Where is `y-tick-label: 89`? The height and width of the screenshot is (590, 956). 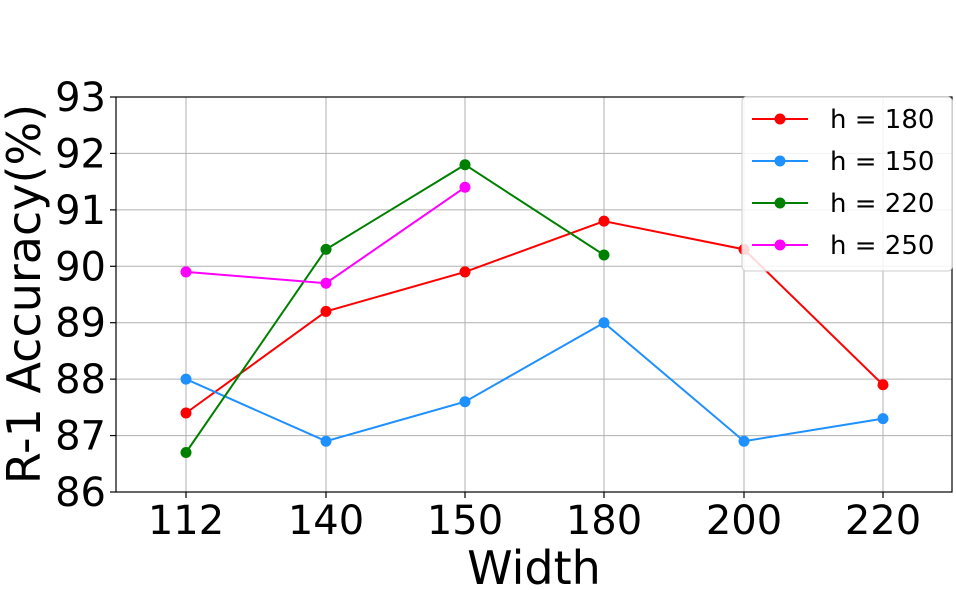 y-tick-label: 89 is located at coordinates (80, 324).